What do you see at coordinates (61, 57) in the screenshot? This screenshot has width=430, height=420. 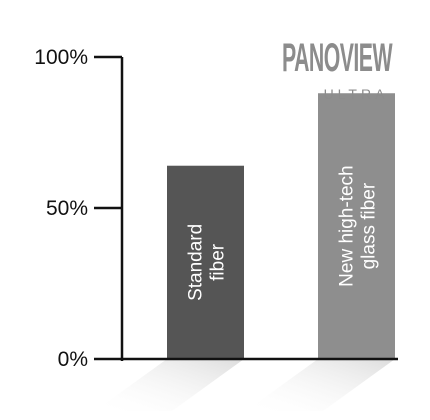 I see `y-tick-label: 100%` at bounding box center [61, 57].